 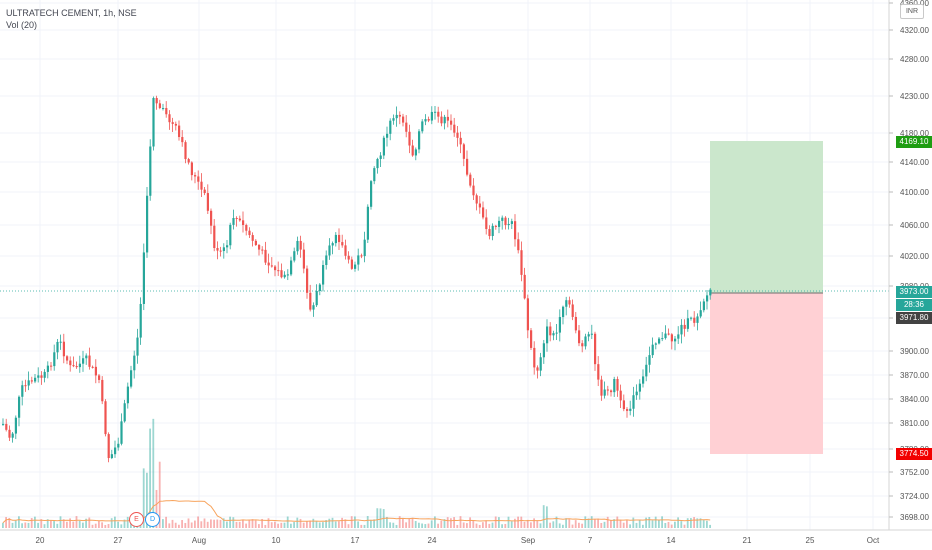 What do you see at coordinates (766, 373) in the screenshot?
I see `stop-zone` at bounding box center [766, 373].